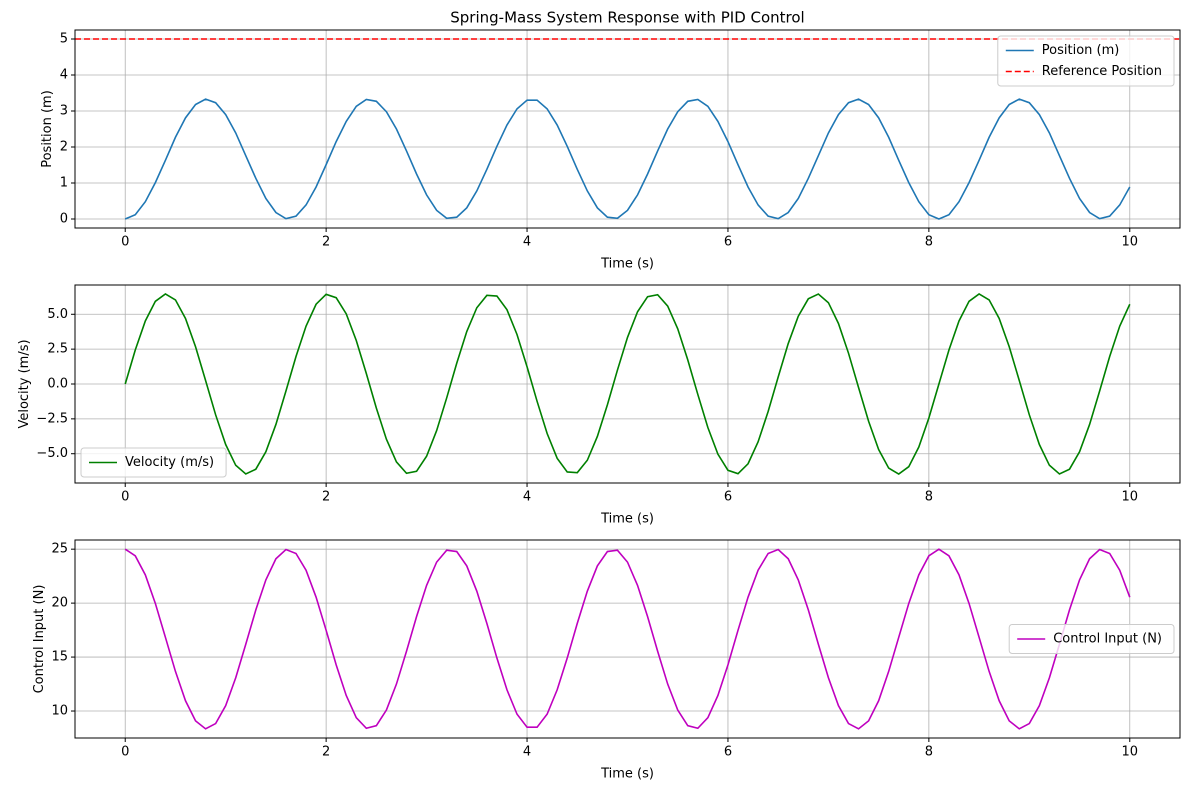 This screenshot has height=792, width=1191. Describe the element at coordinates (57, 384) in the screenshot. I see `y-tick-label: 0.0` at that location.